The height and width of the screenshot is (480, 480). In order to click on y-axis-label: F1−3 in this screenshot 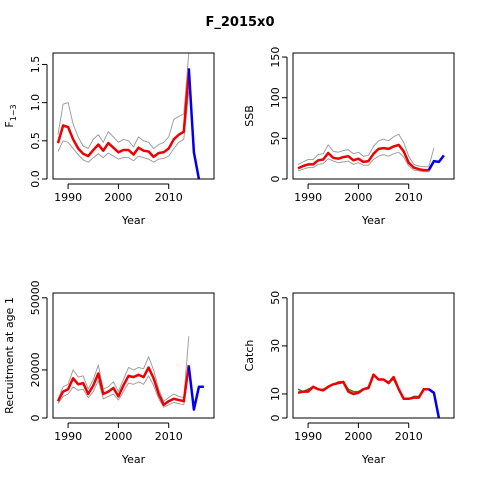, I will do `click(10, 115)`.